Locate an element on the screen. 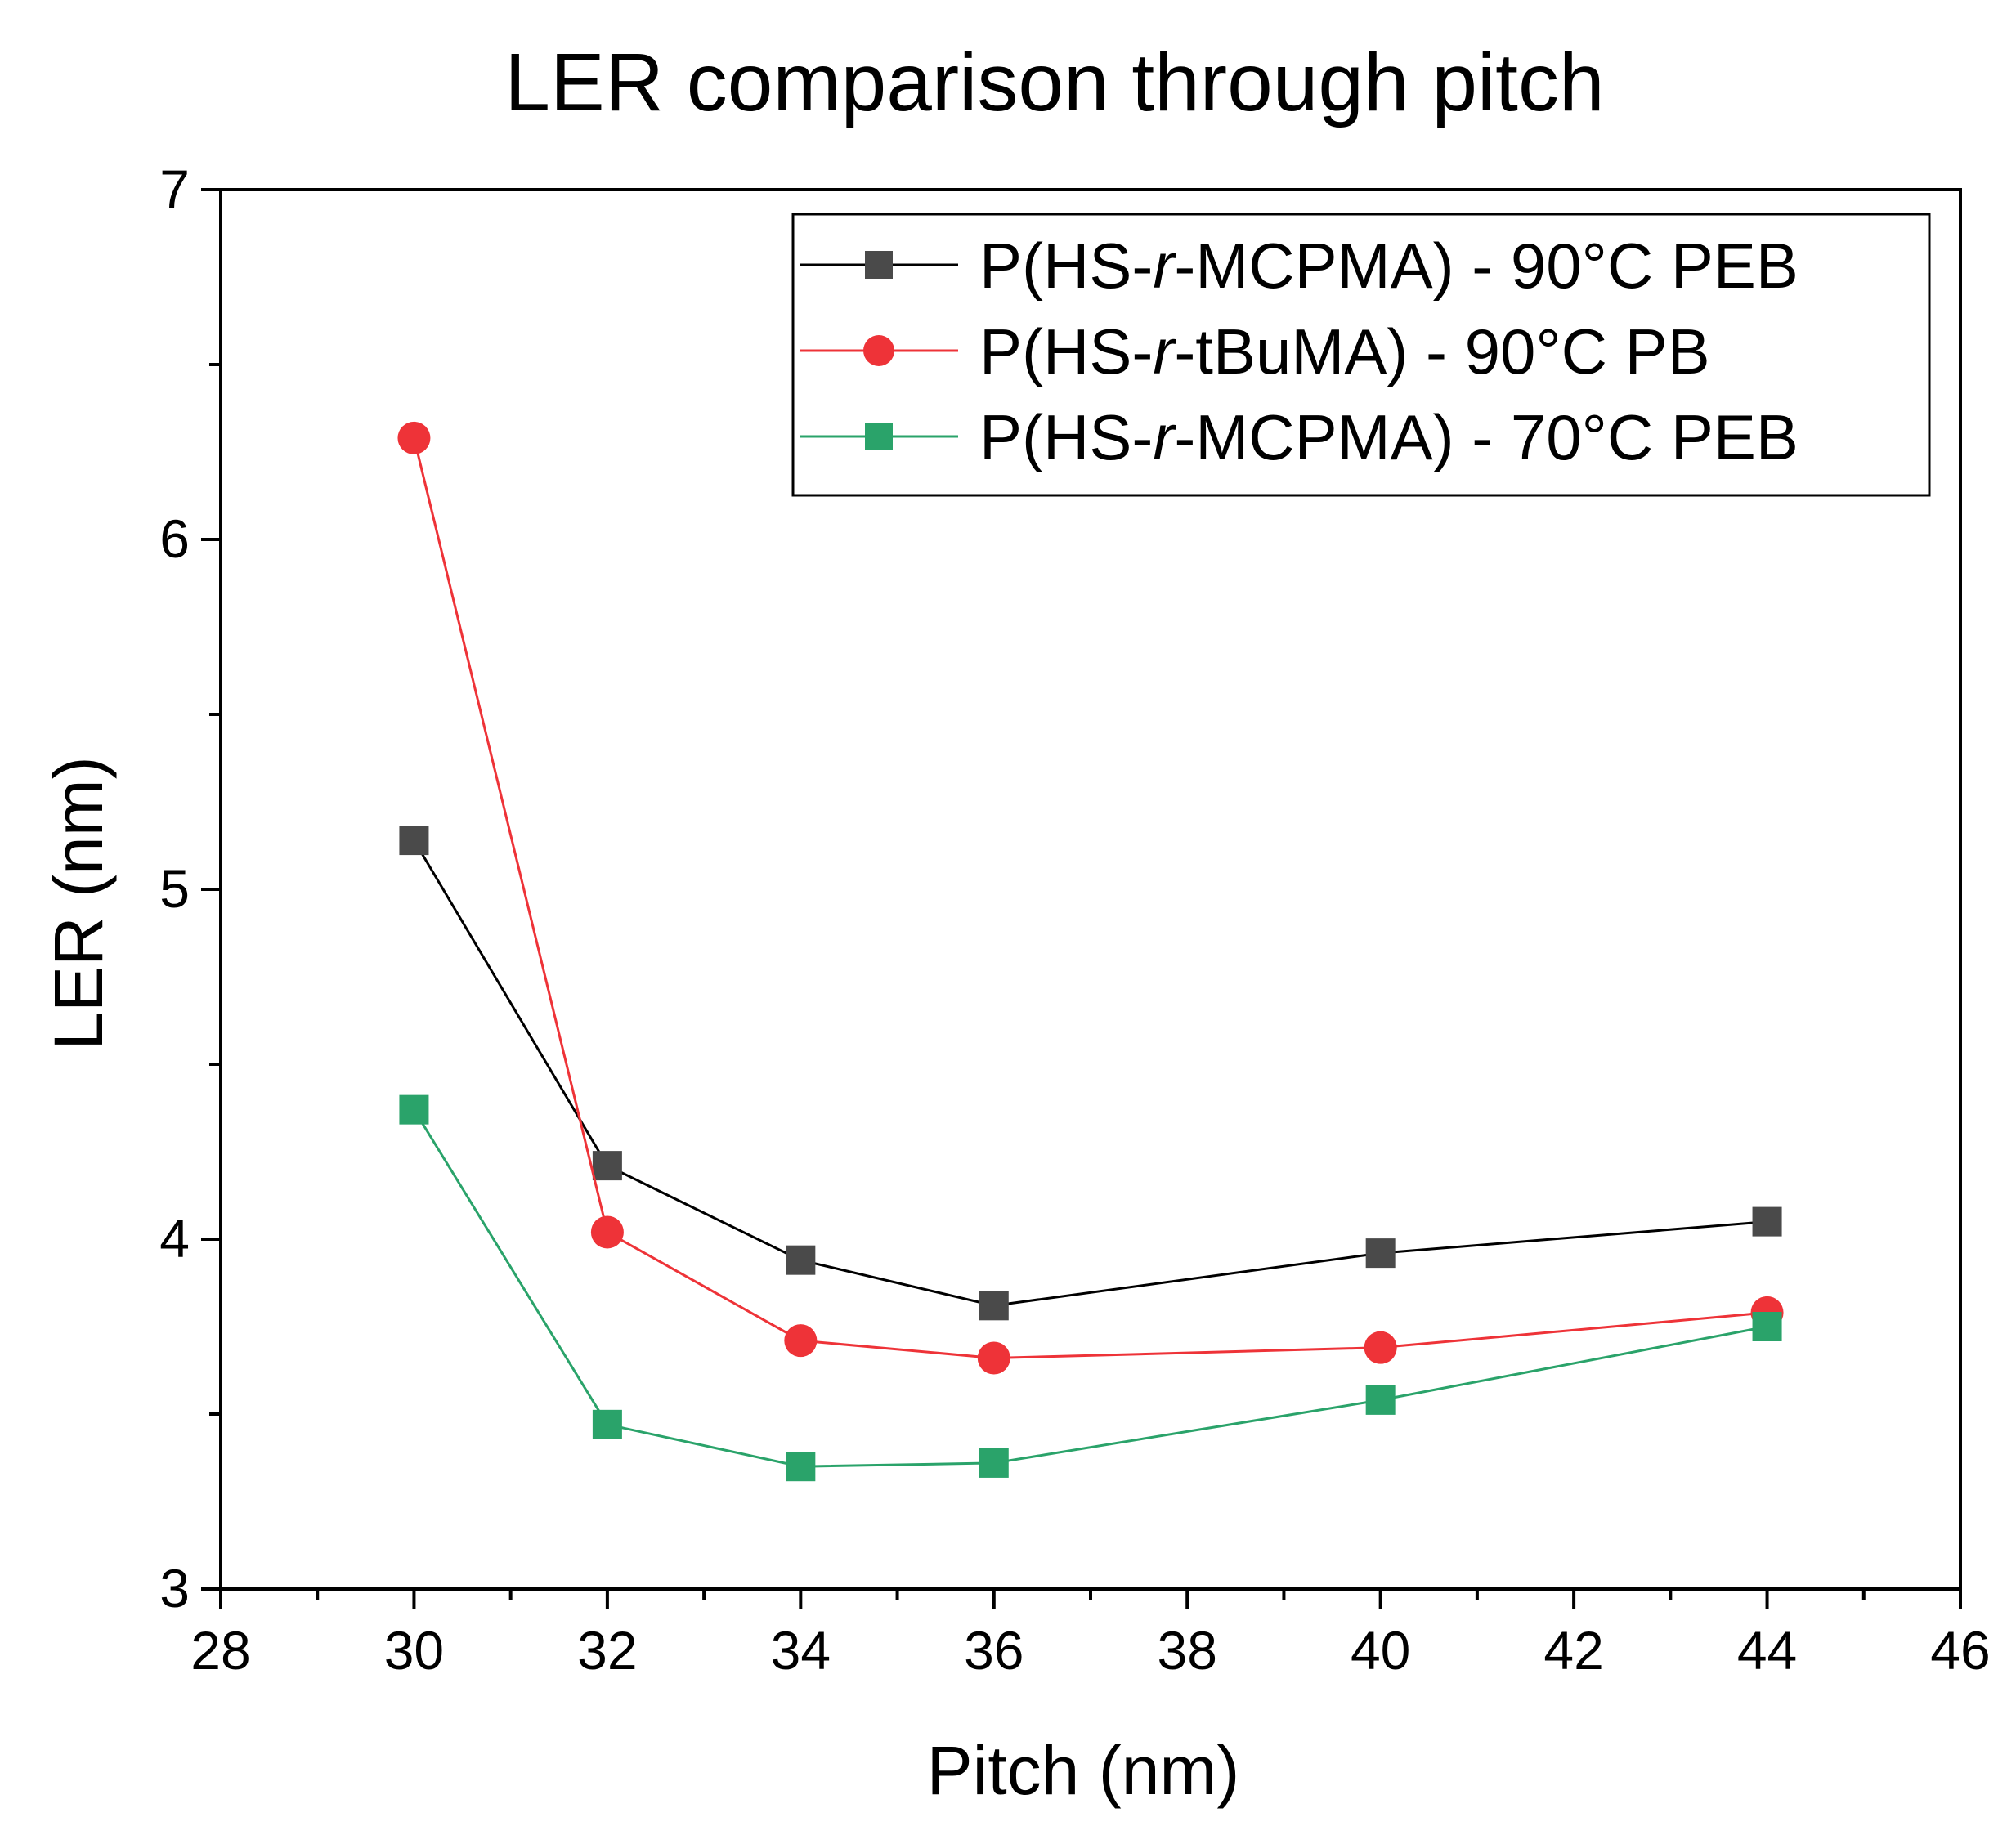 This screenshot has width=2016, height=1835. x-tick-label: 36 is located at coordinates (994, 1650).